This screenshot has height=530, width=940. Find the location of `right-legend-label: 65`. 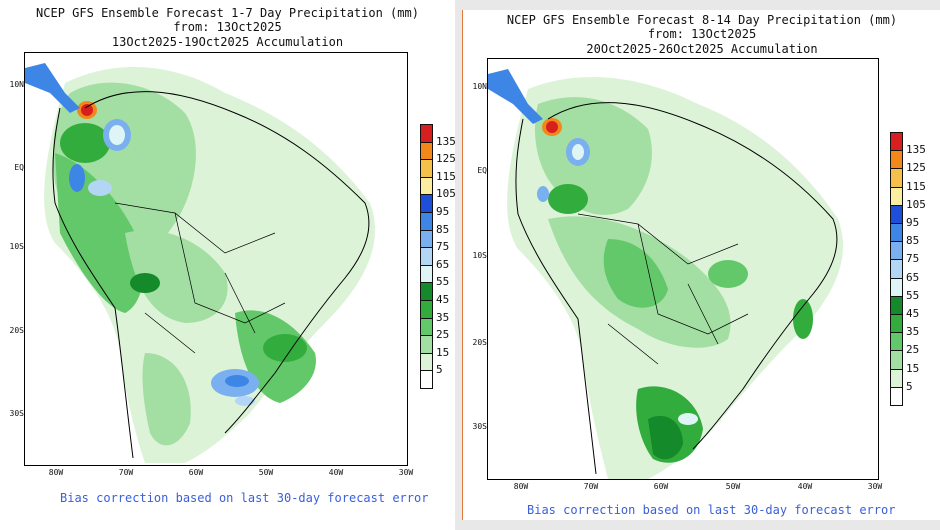

right-legend-label: 65 is located at coordinates (913, 277).